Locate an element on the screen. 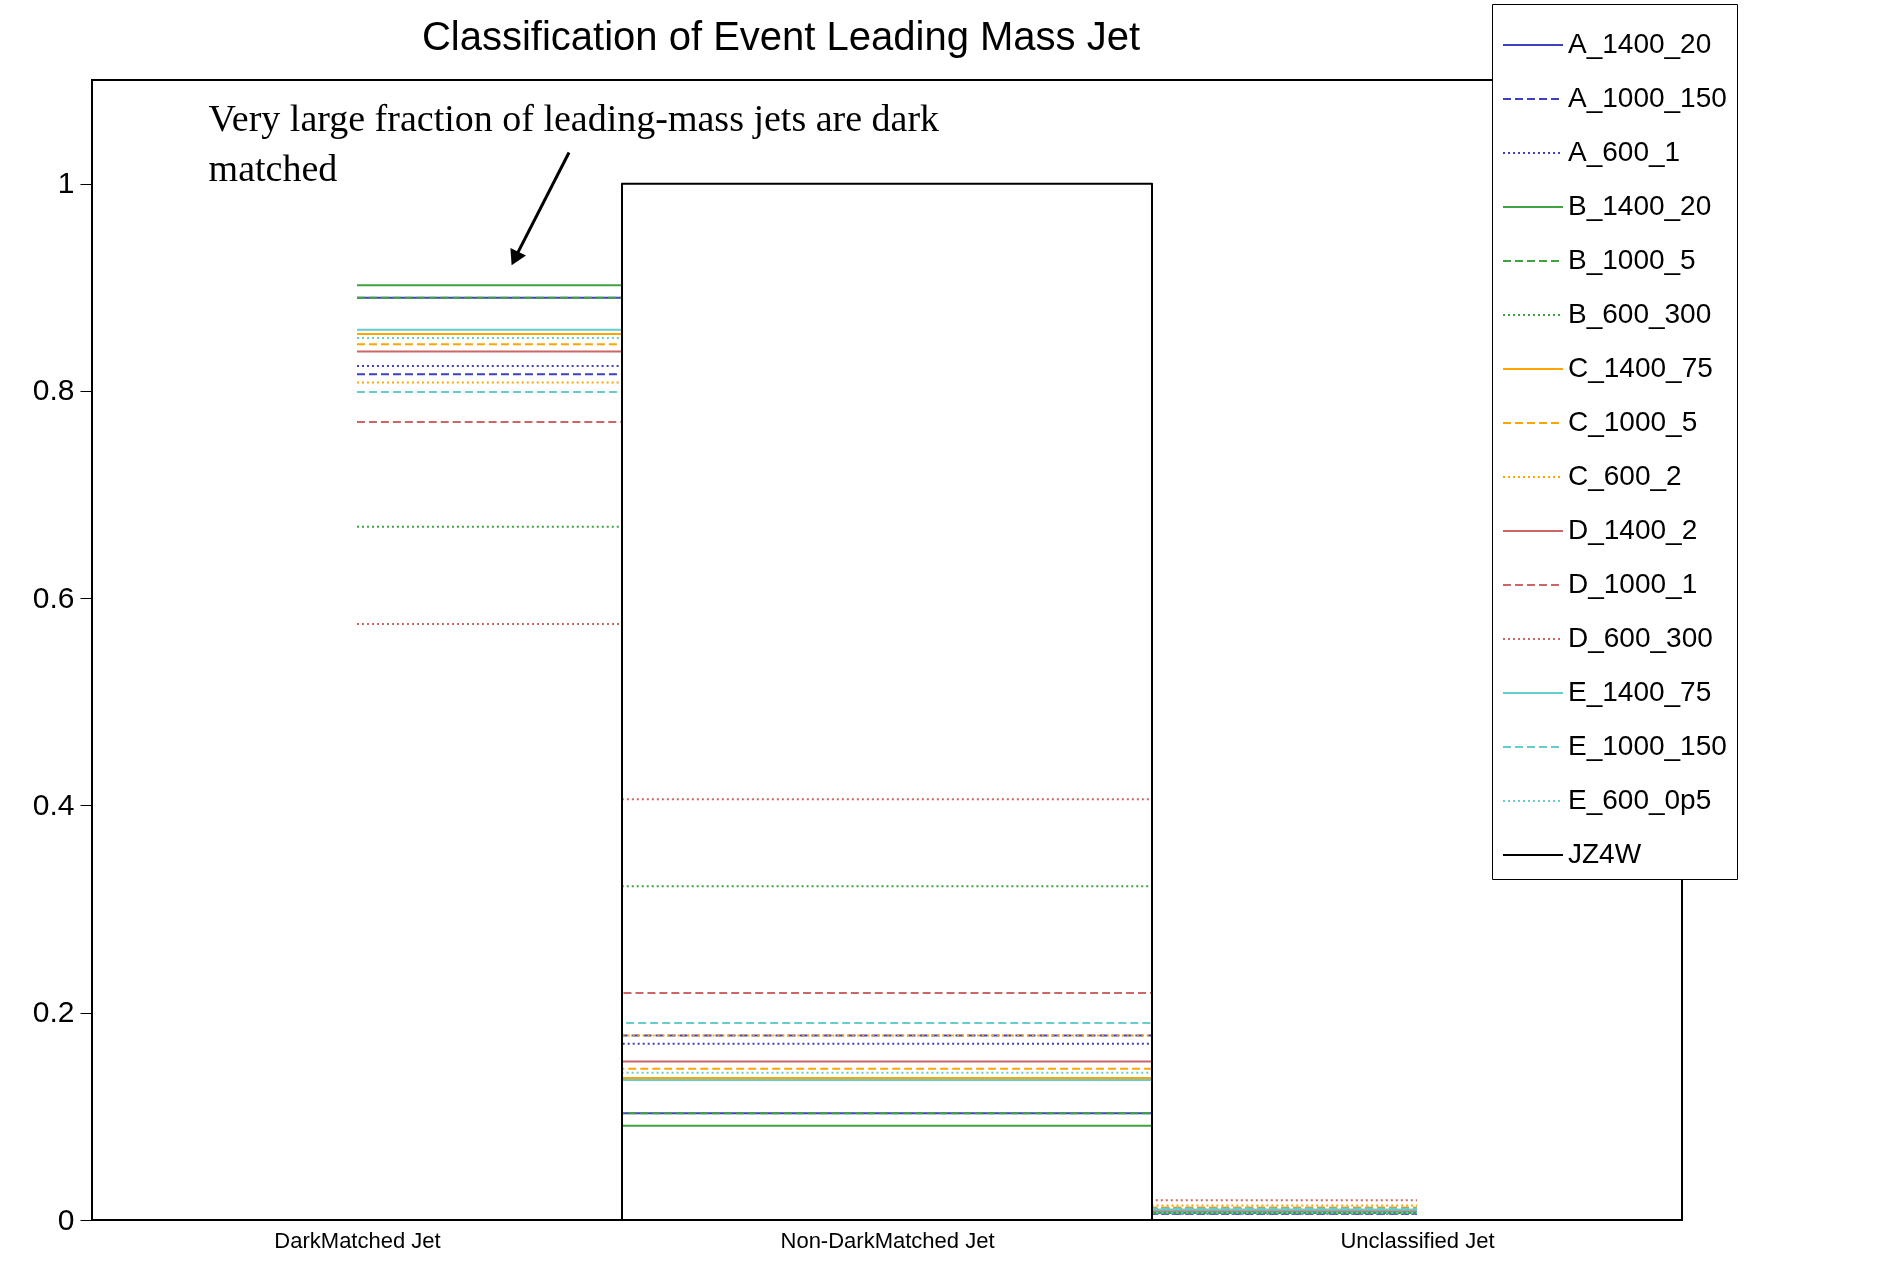 The width and height of the screenshot is (1878, 1279). legend-label: C_600_2 is located at coordinates (1625, 475).